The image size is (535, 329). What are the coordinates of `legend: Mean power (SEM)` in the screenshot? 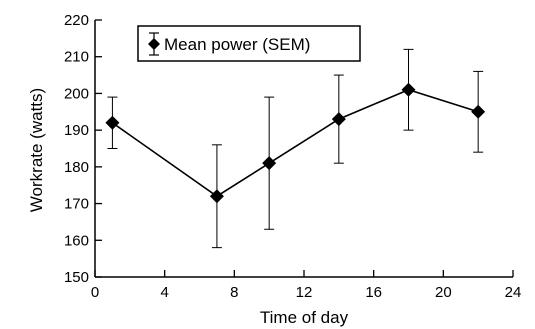 It's located at (249, 43).